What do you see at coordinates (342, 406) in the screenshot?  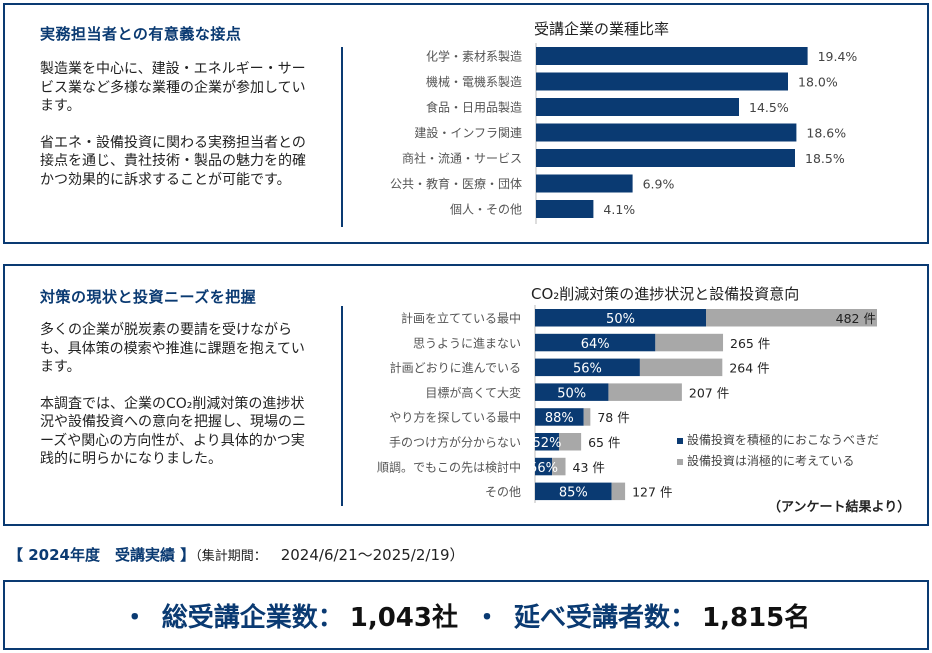 I see `section2-divider` at bounding box center [342, 406].